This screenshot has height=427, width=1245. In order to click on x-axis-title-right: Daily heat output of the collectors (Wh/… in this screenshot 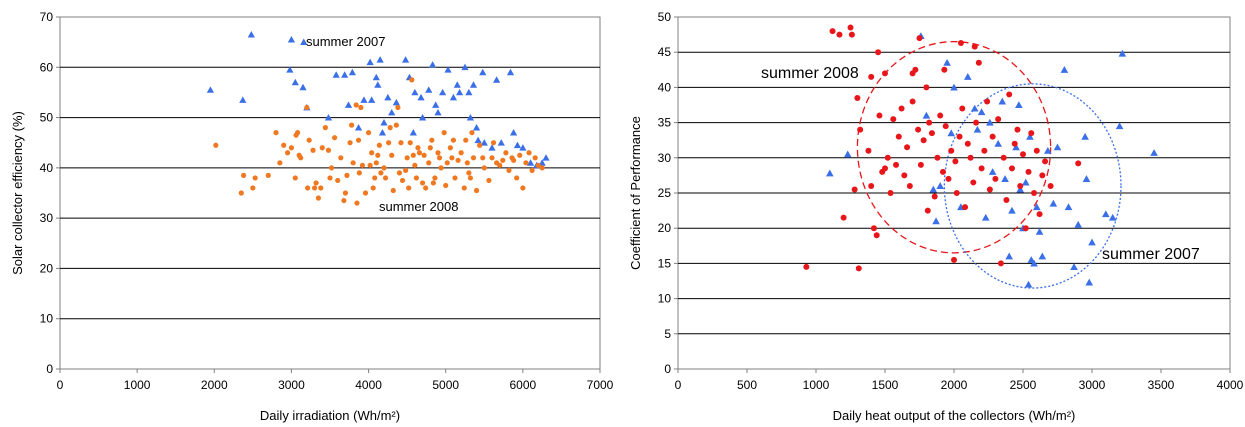, I will do `click(954, 415)`.